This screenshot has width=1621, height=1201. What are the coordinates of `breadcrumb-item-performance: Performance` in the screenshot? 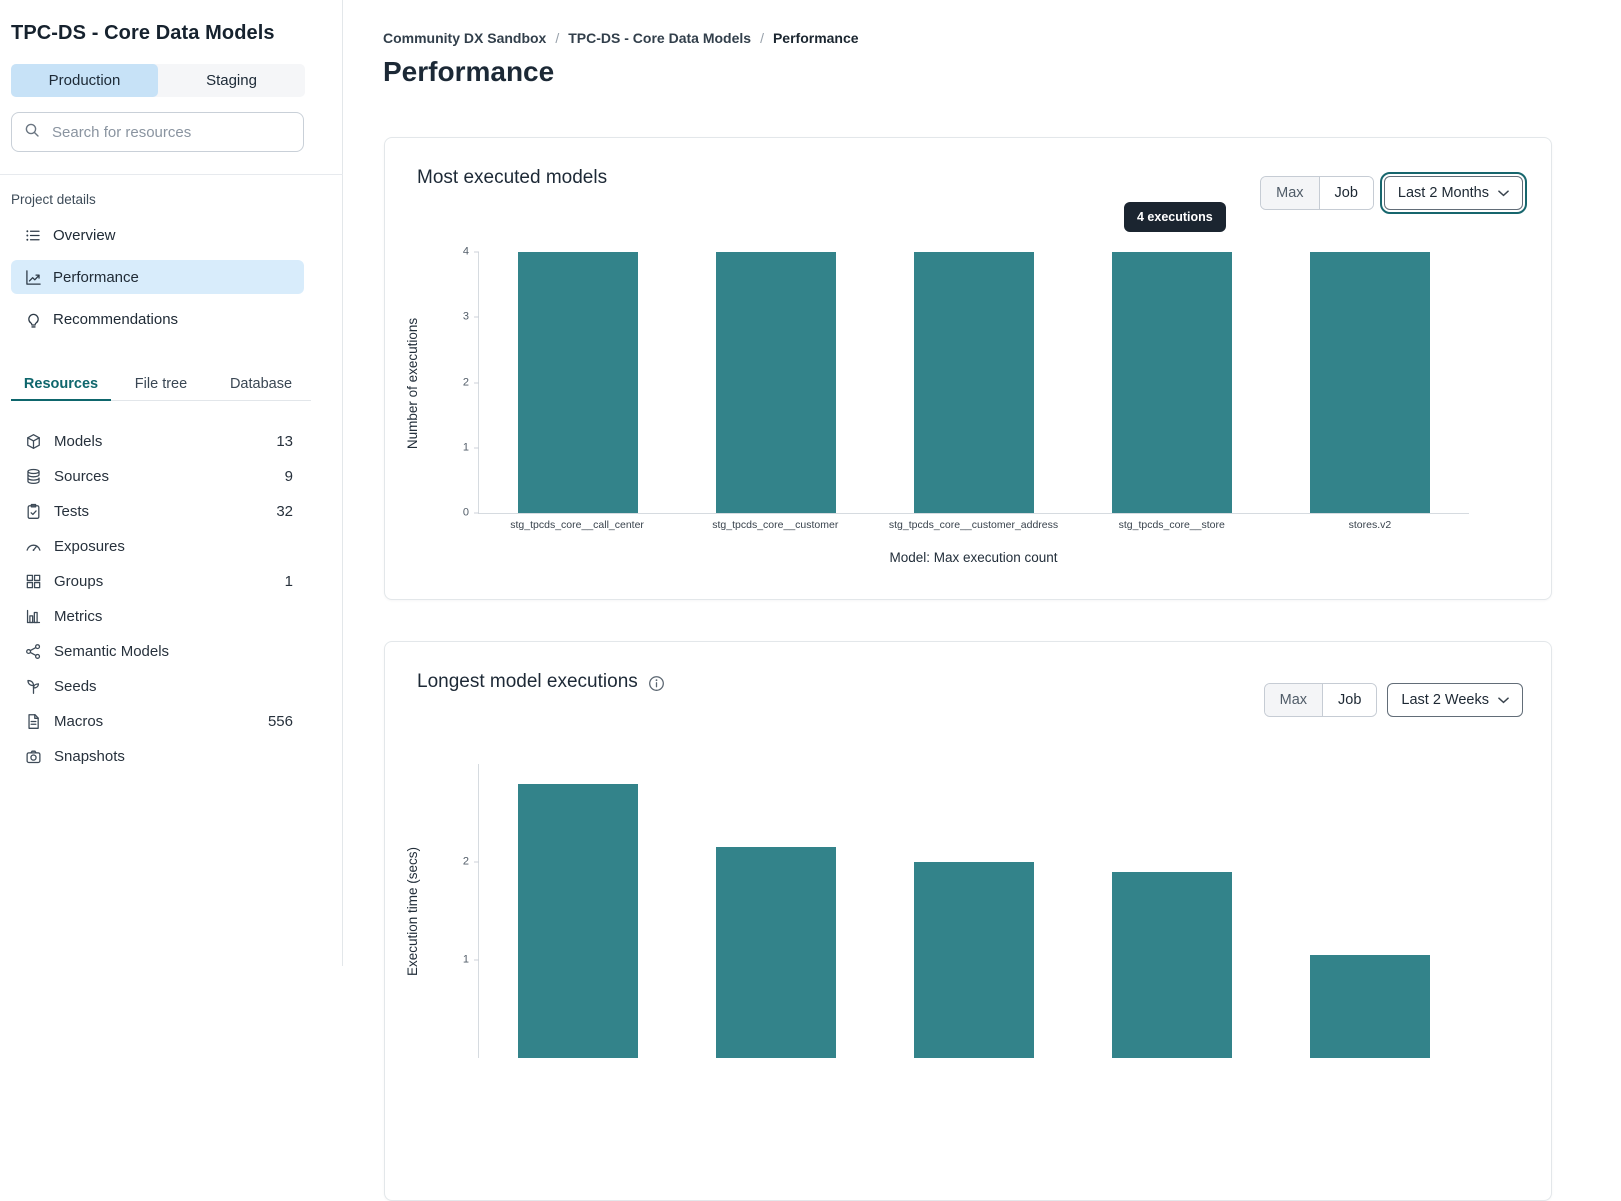 It's located at (815, 38).